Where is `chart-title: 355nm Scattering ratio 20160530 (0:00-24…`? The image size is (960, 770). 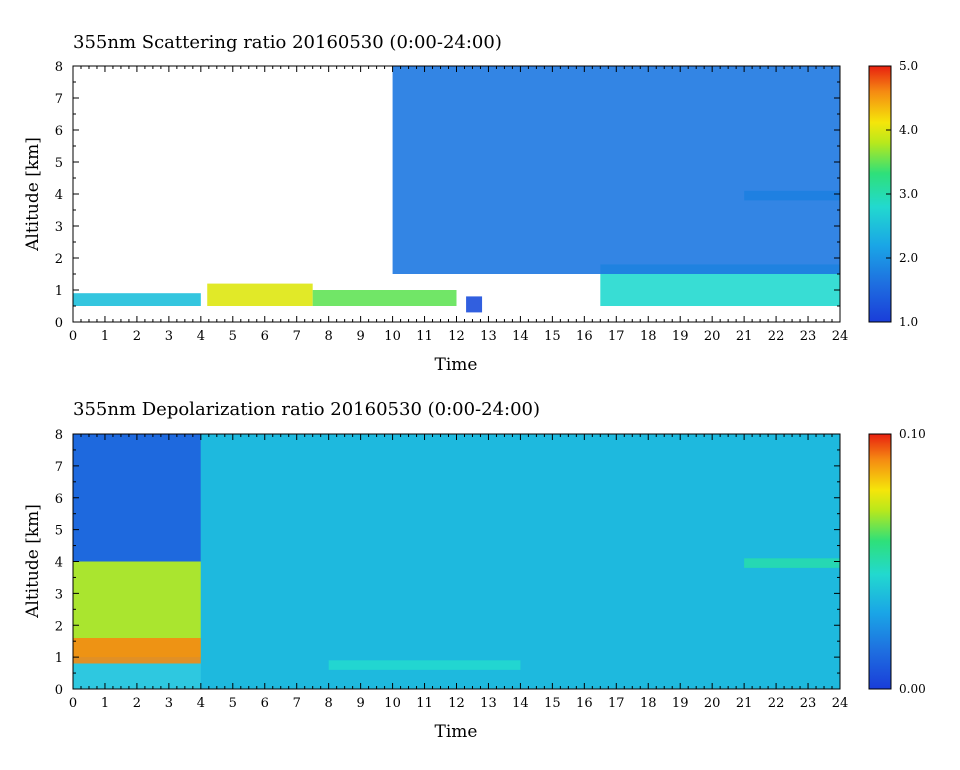 chart-title: 355nm Scattering ratio 20160530 (0:00-24… is located at coordinates (287, 42).